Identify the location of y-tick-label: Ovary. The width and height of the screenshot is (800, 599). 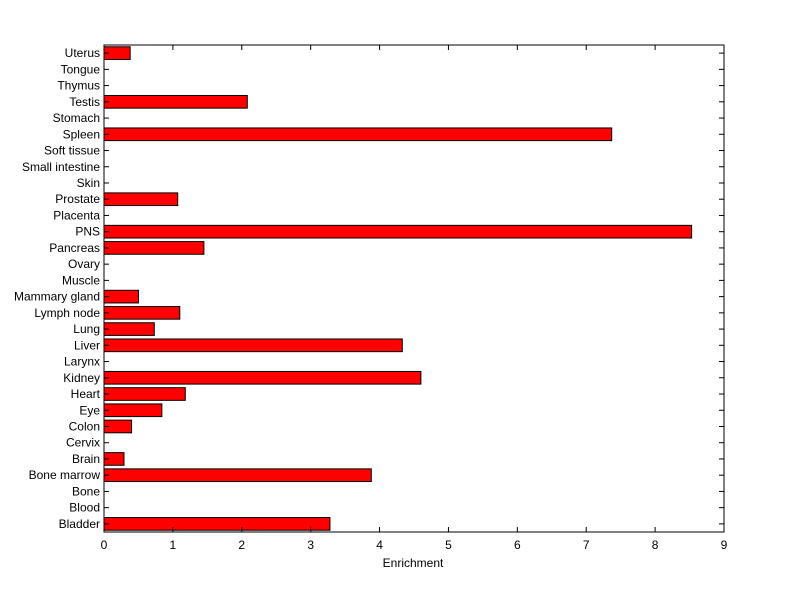
(84, 264).